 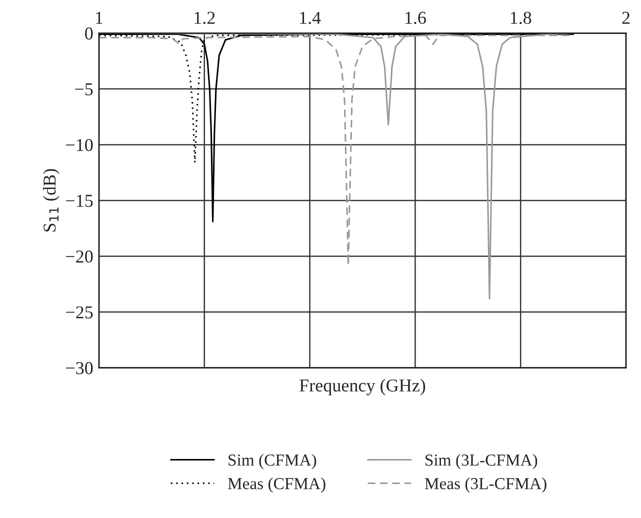 What do you see at coordinates (79, 368) in the screenshot?
I see `y-tick-label: −30` at bounding box center [79, 368].